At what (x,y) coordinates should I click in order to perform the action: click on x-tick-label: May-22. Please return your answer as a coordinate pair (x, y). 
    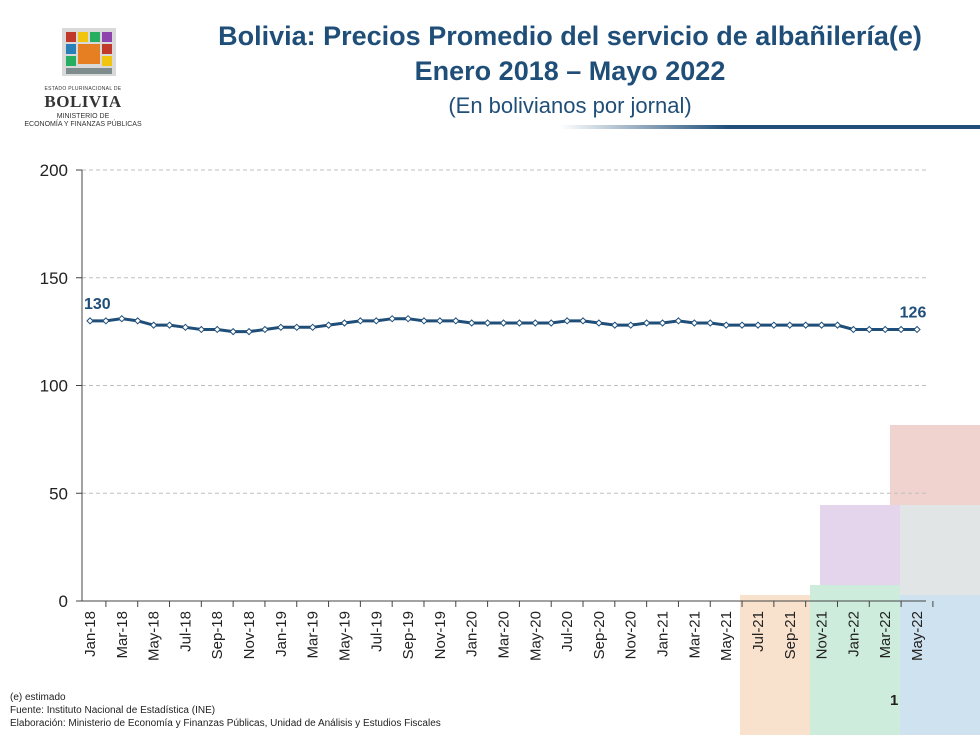
    Looking at the image, I should click on (917, 636).